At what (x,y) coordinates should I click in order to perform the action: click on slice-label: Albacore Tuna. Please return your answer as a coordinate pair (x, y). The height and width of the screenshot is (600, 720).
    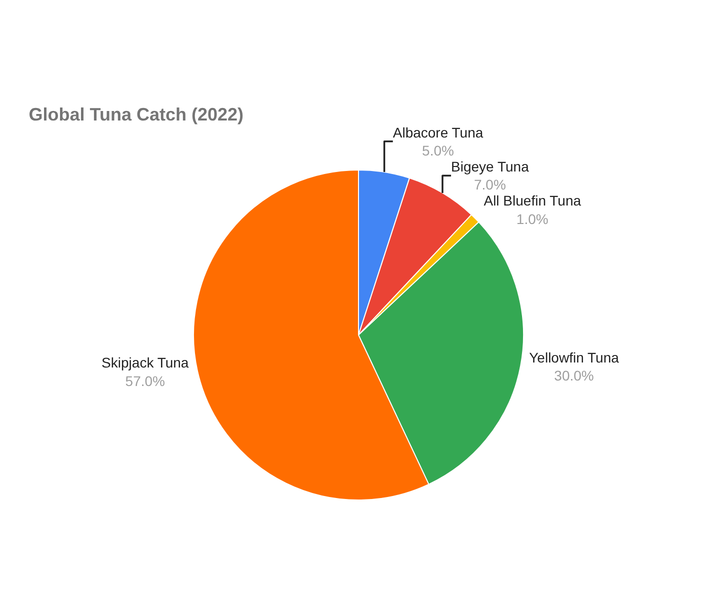
    Looking at the image, I should click on (438, 132).